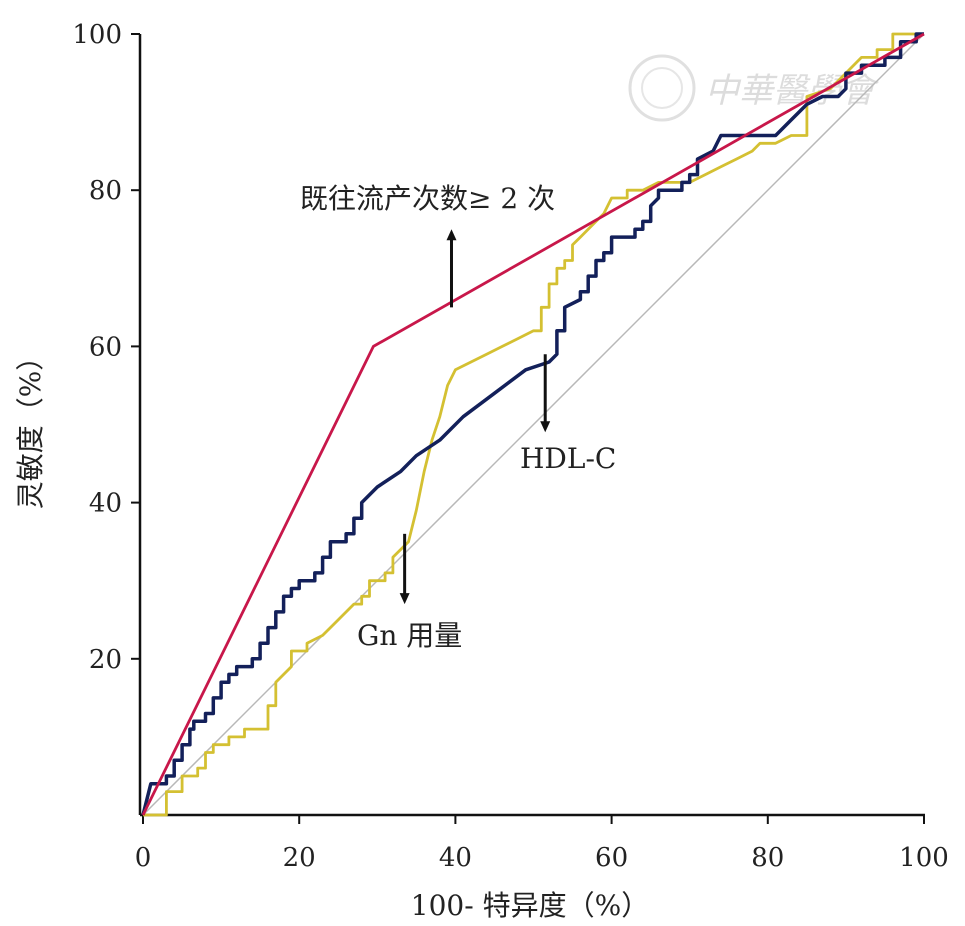 The image size is (965, 926). Describe the element at coordinates (611, 858) in the screenshot. I see `x-tick-label: 60` at that location.